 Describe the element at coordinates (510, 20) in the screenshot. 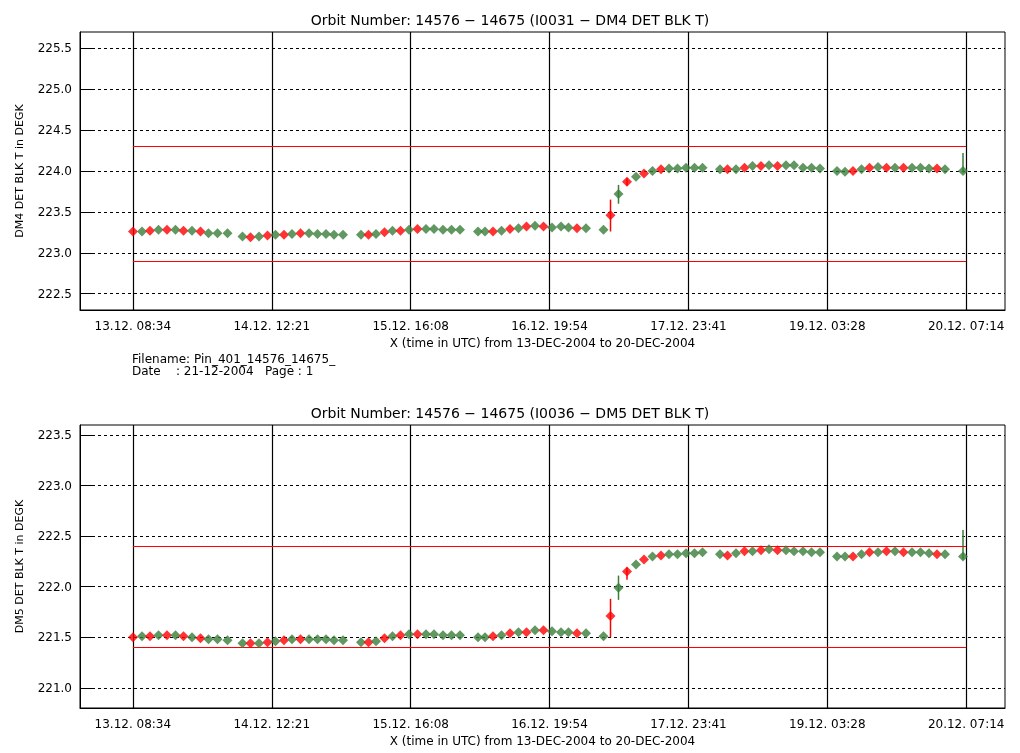

I see `chart-title: Orbit Number: 14576 − 14675 (I0031 − DM4 DET BLK T)` at that location.